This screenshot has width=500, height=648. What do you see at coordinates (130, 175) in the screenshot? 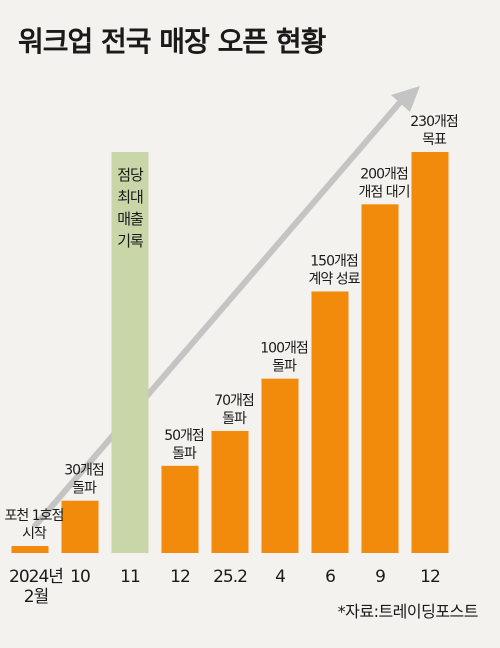
I see `highlight-label: 점당` at bounding box center [130, 175].